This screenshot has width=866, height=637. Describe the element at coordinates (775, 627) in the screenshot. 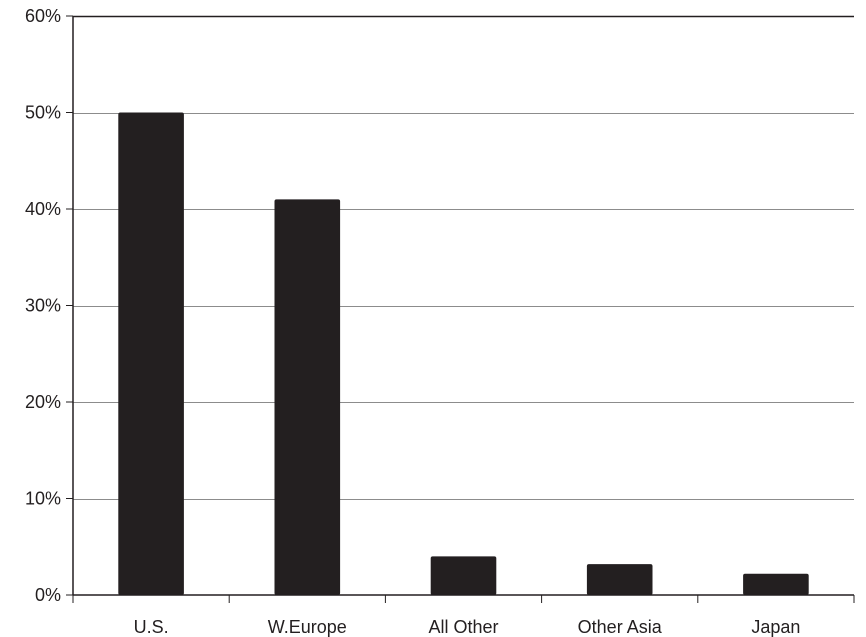

I see `x-tick-label-4: Japan` at that location.